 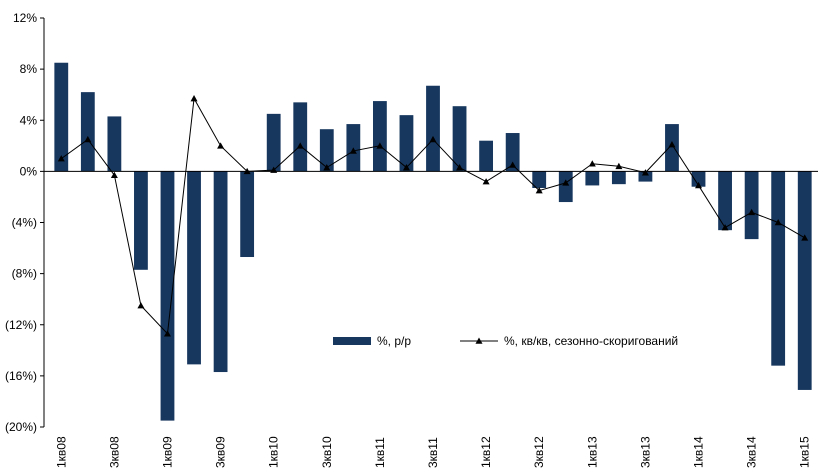 I want to click on x-tick-label: 3кв12, so click(x=539, y=452).